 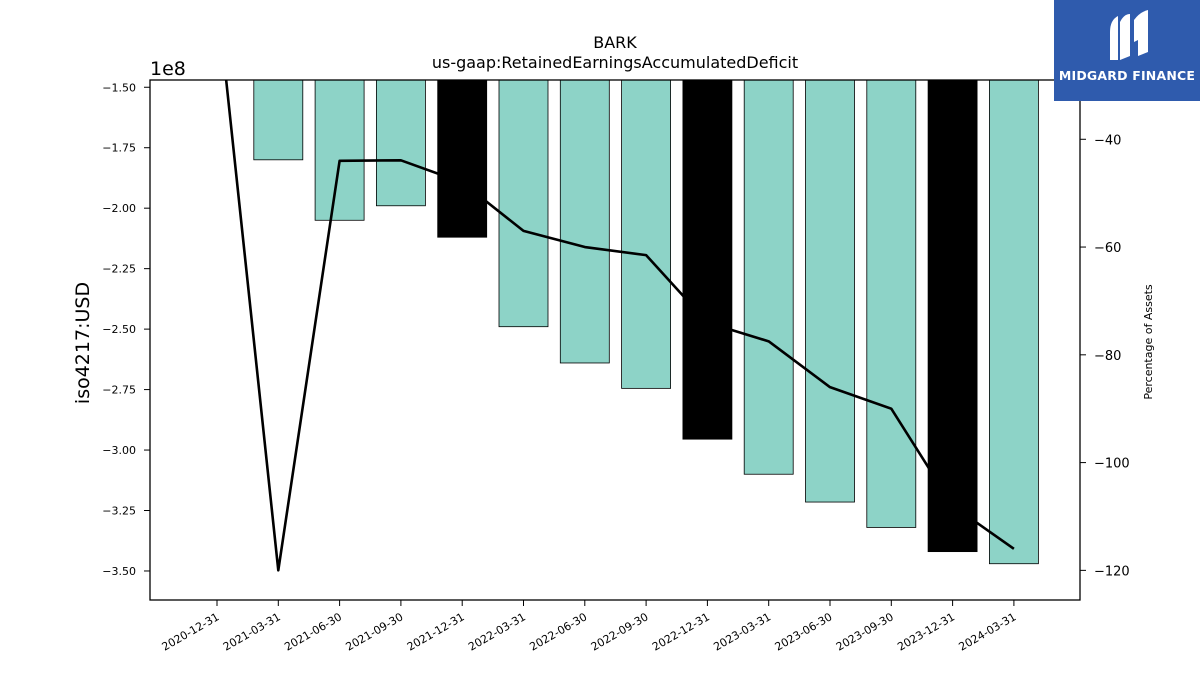 I want to click on y-tick-label: −2.50, so click(x=119, y=329).